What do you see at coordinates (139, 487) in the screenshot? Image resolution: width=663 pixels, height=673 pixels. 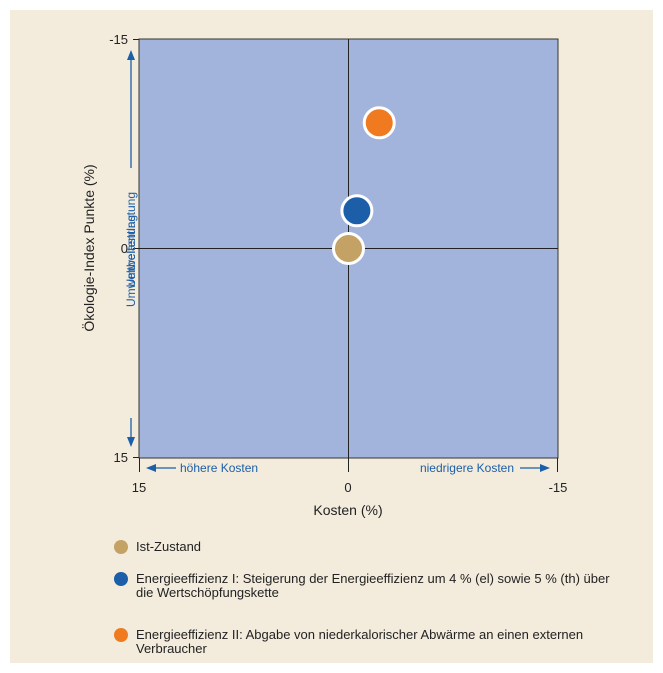 I see `x-tick-label: 15` at bounding box center [139, 487].